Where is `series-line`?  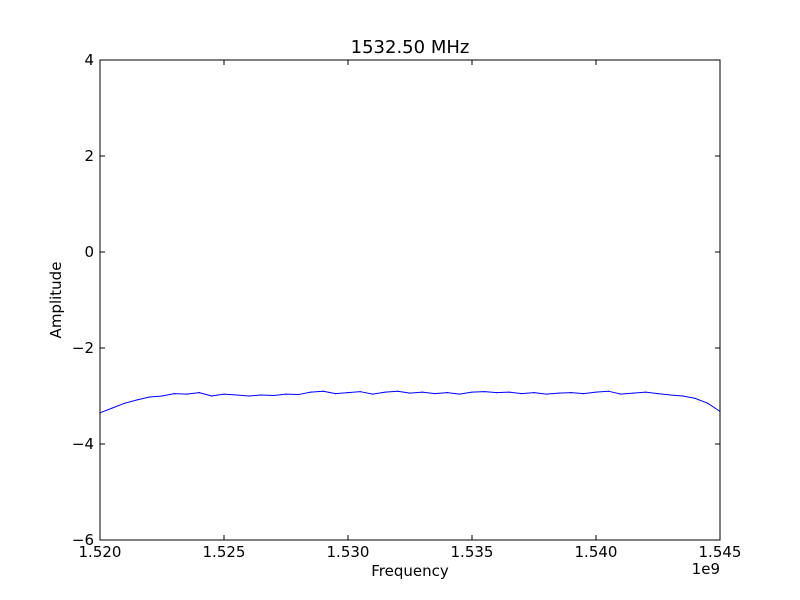
series-line is located at coordinates (410, 402).